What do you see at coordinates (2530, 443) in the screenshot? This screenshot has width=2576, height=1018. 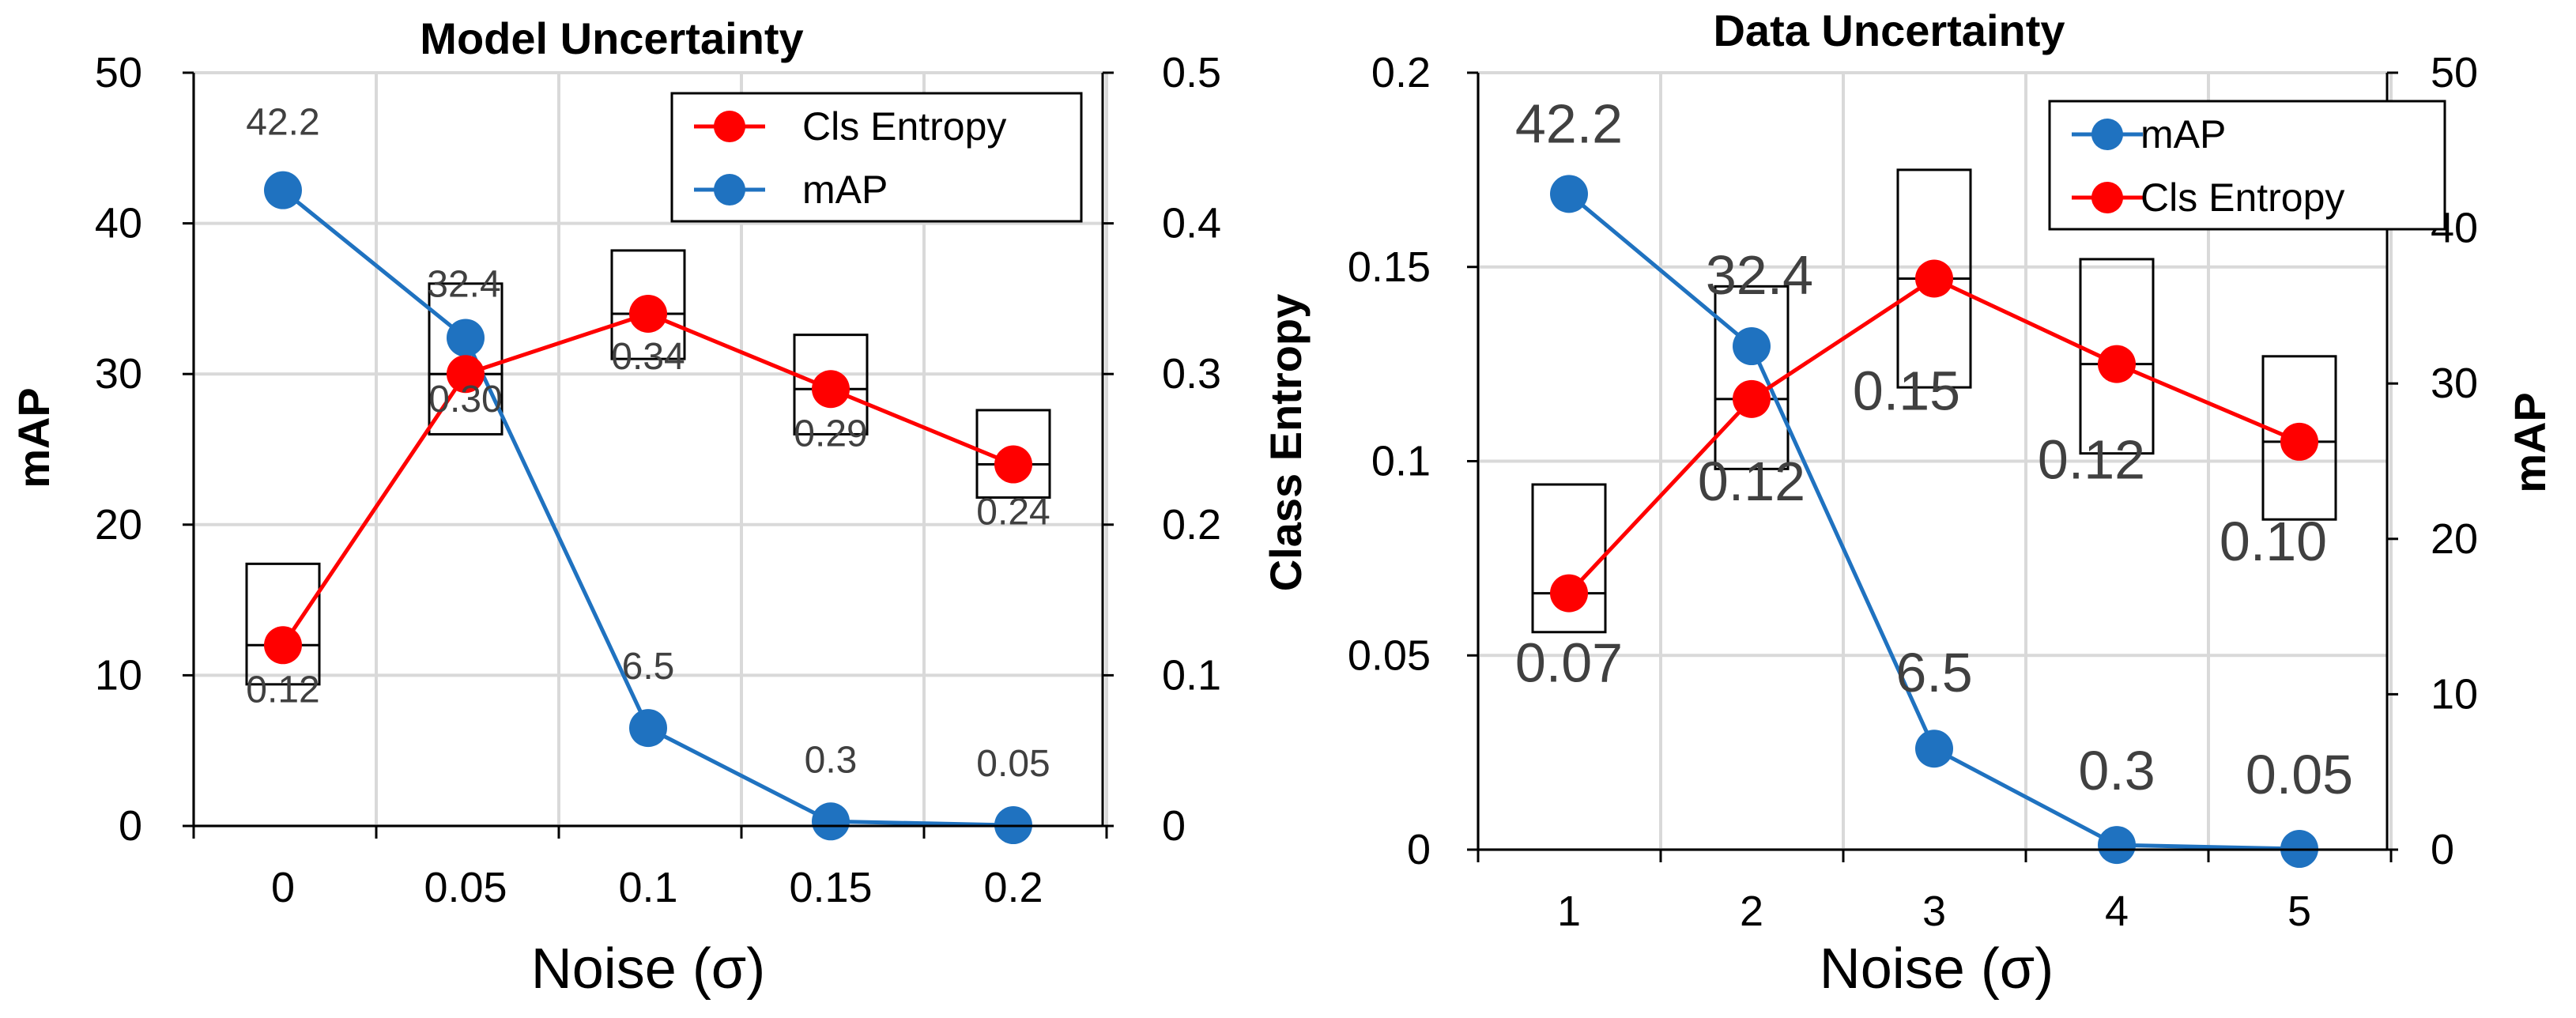 I see `y-axis-label-right: mAP` at bounding box center [2530, 443].